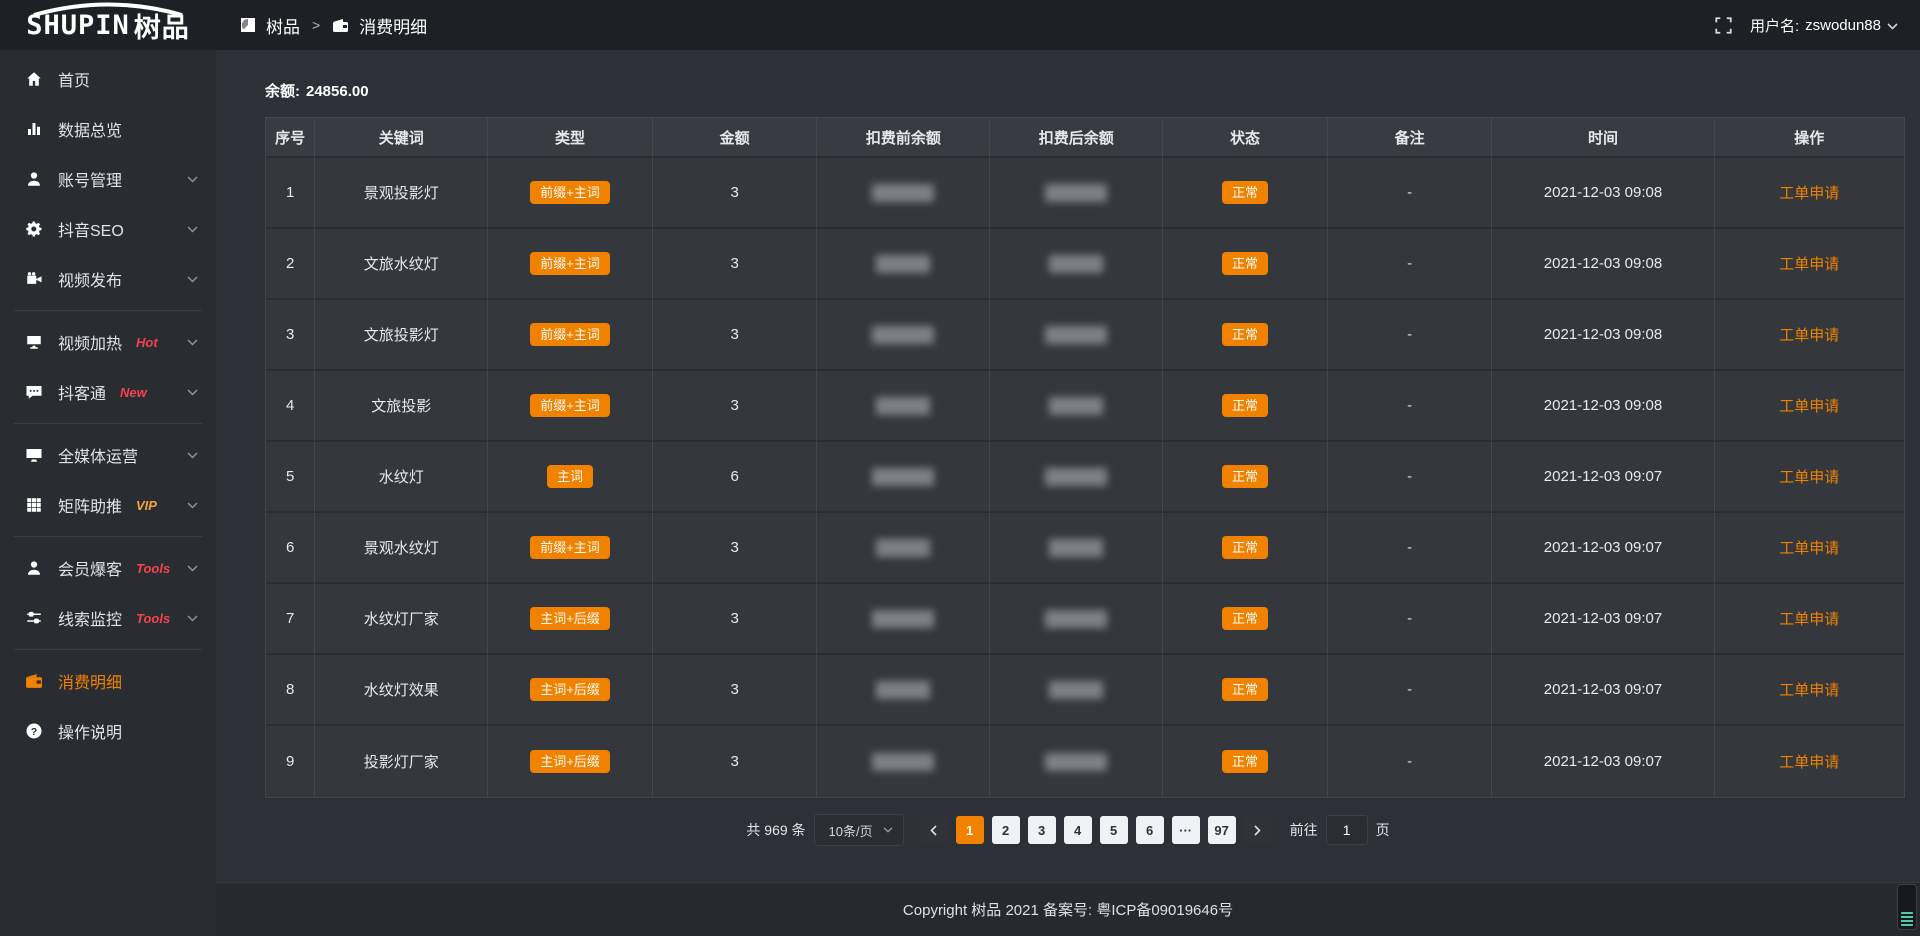  I want to click on sidebar-item-matrix-boost: 矩阵助推 VIP, so click(108, 505).